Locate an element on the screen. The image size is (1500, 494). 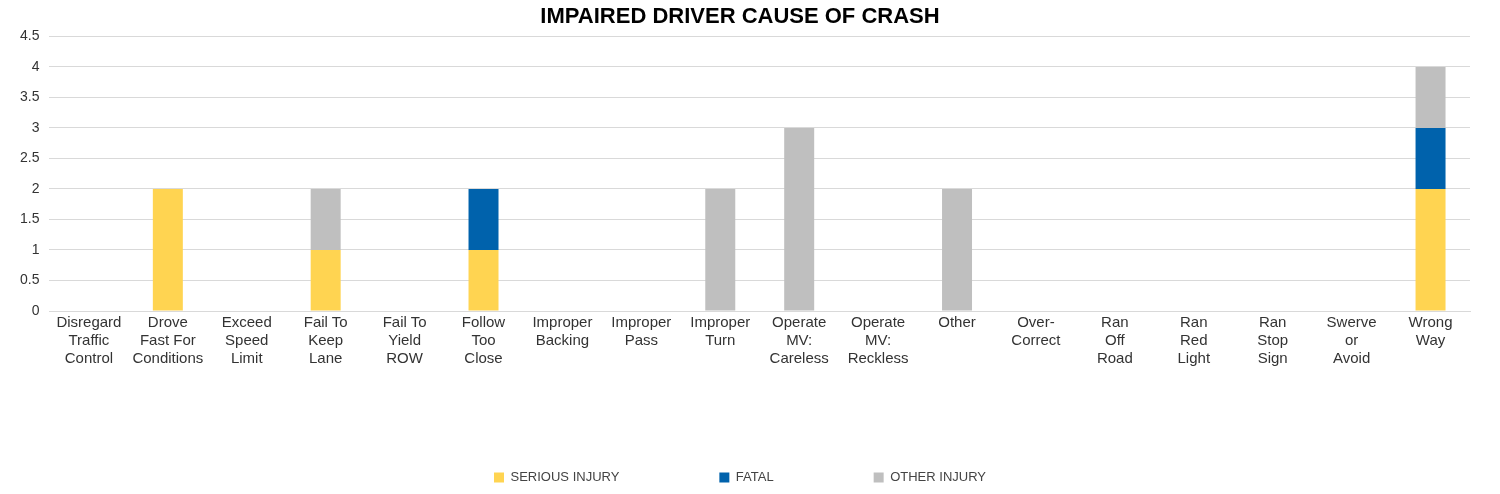
x-tick-label: Wrong Way is located at coordinates (1430, 331).